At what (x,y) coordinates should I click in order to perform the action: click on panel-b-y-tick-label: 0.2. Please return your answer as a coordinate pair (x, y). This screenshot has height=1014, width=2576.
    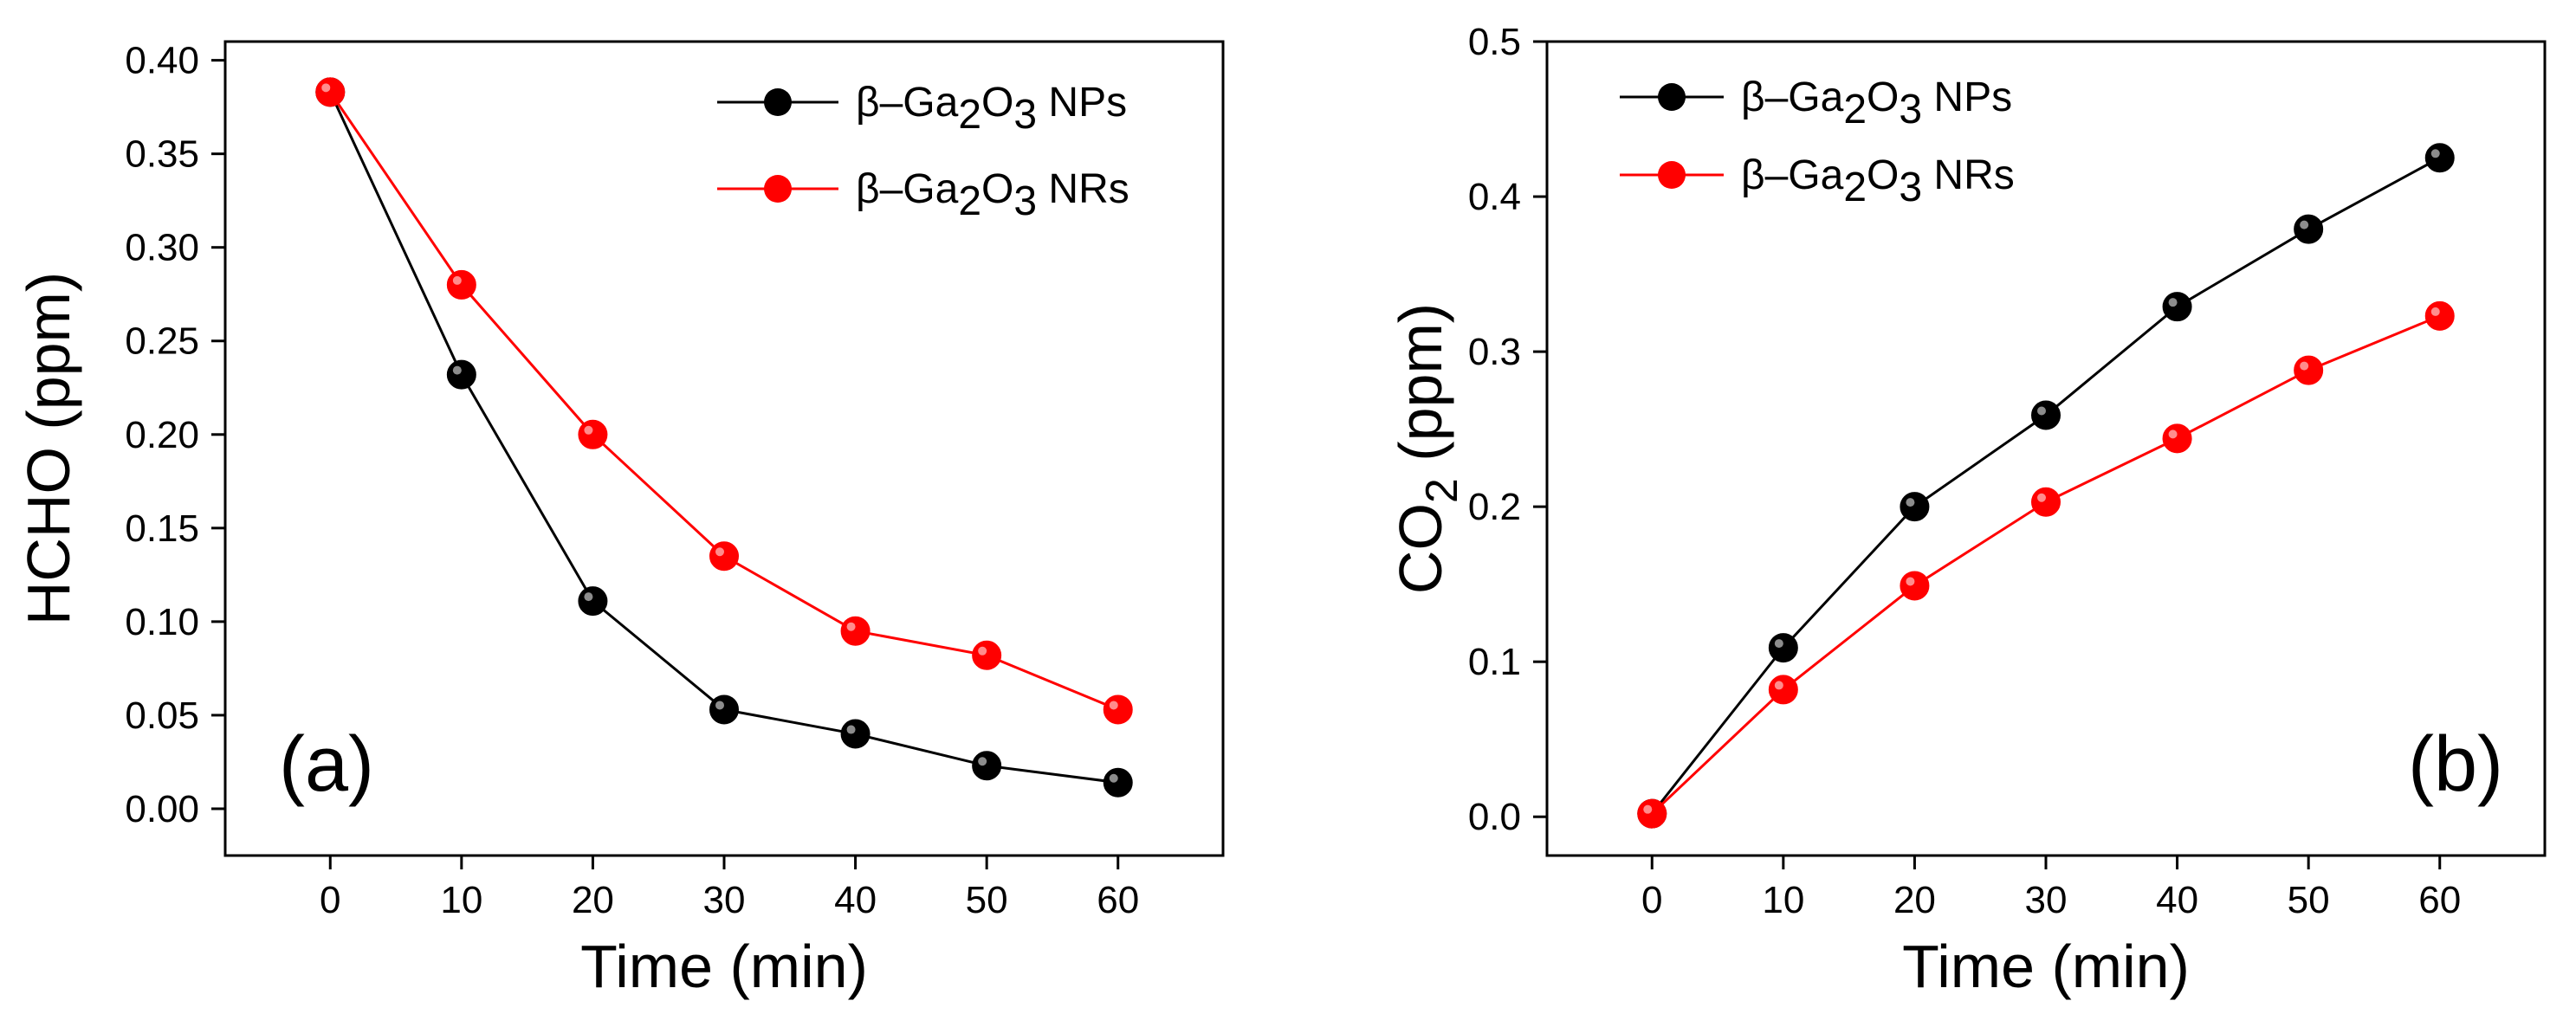
    Looking at the image, I should click on (1494, 507).